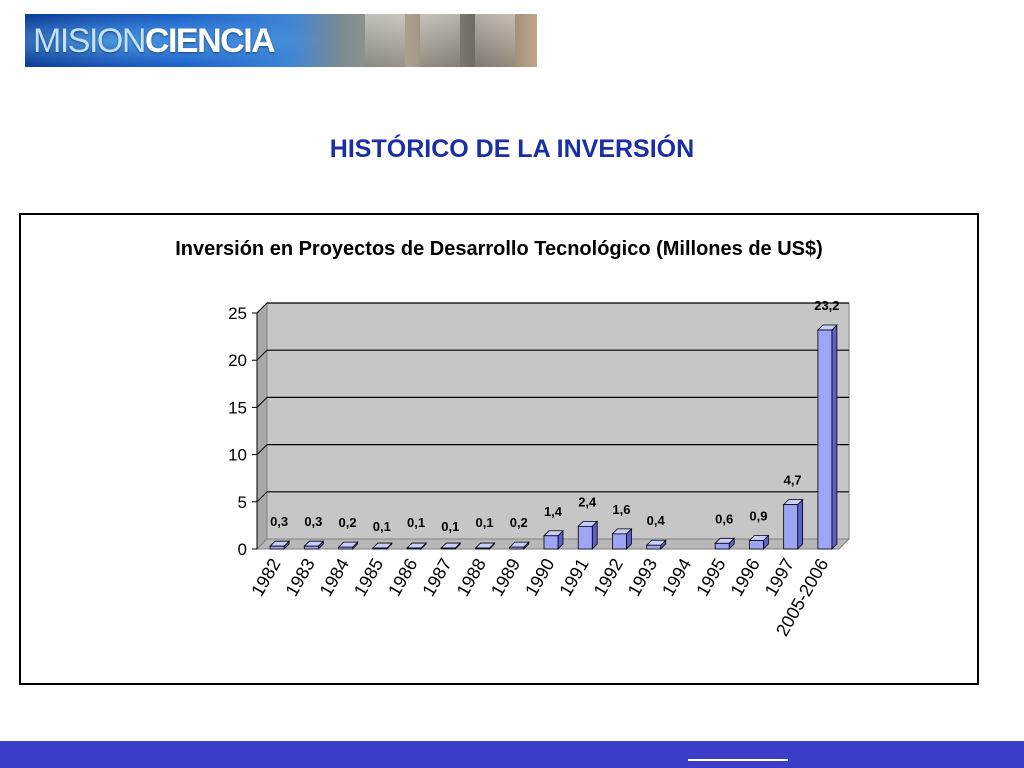 This screenshot has width=1024, height=768. What do you see at coordinates (334, 577) in the screenshot?
I see `x-tick-label: 1984` at bounding box center [334, 577].